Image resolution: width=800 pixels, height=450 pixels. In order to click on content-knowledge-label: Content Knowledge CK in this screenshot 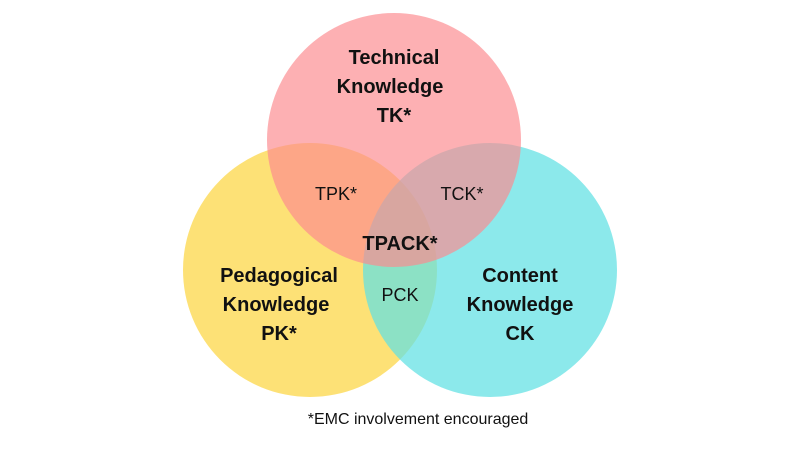, I will do `click(520, 305)`.